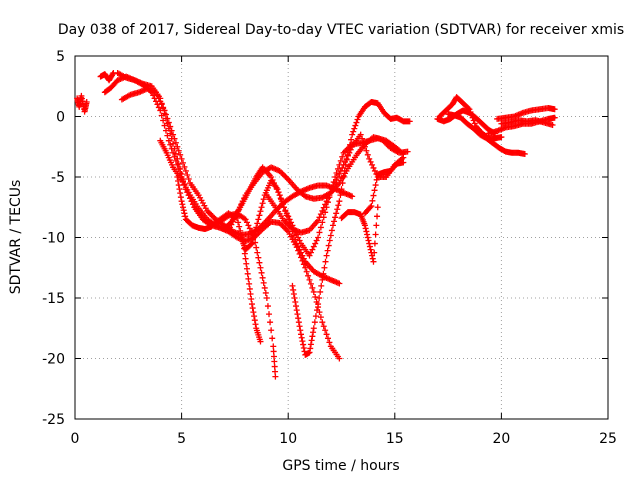 This screenshot has height=480, width=640. I want to click on x-tick-label: 15, so click(395, 439).